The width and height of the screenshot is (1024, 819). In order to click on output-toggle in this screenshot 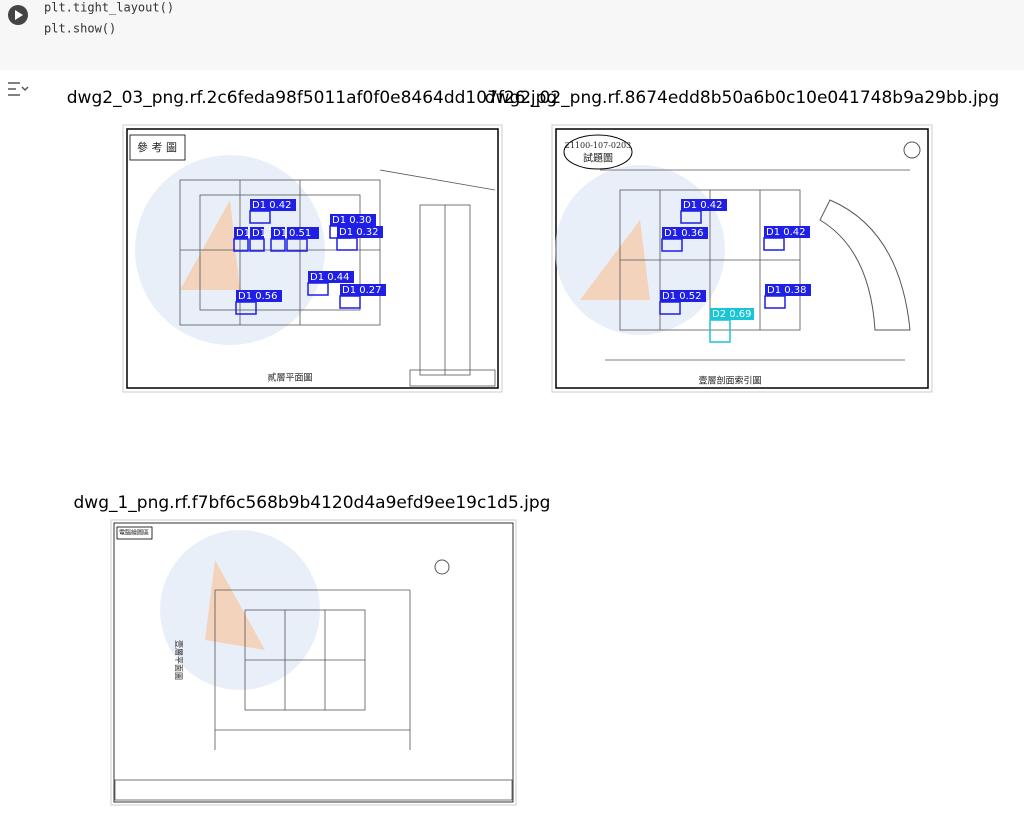, I will do `click(18, 89)`.